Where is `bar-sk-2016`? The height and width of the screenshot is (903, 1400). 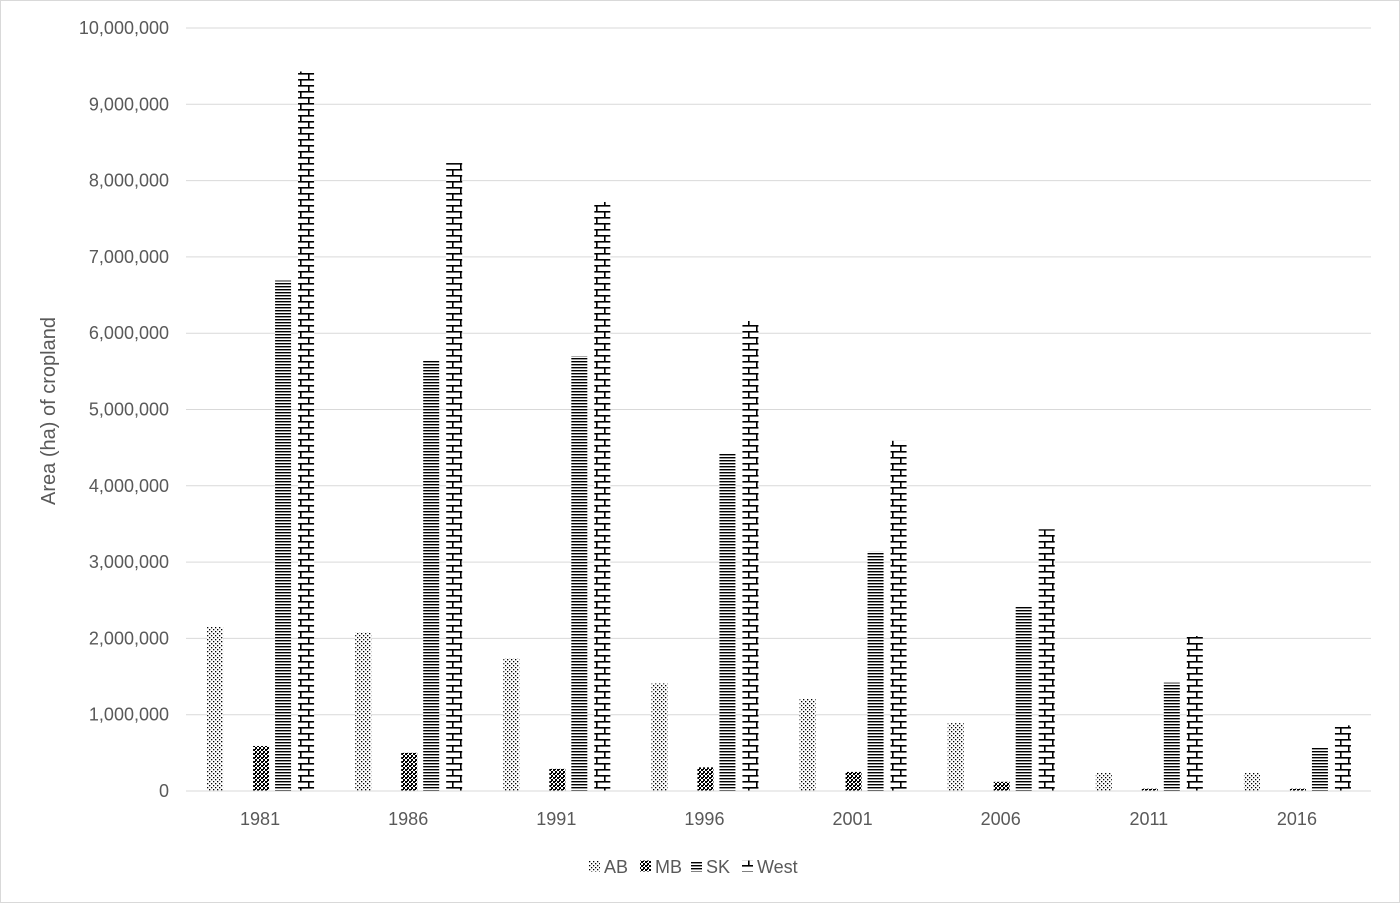
bar-sk-2016 is located at coordinates (1319, 769).